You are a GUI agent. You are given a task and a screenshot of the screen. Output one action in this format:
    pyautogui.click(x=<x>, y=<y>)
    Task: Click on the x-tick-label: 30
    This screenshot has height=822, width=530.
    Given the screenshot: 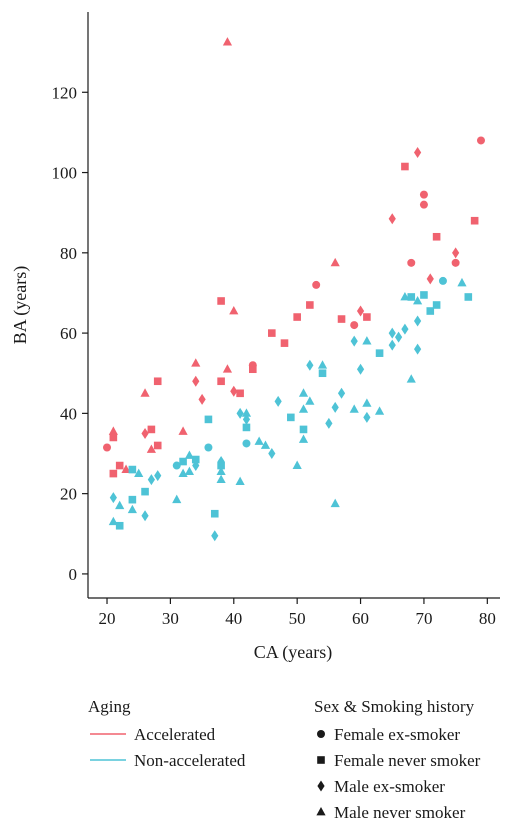 What is the action you would take?
    pyautogui.click(x=170, y=618)
    